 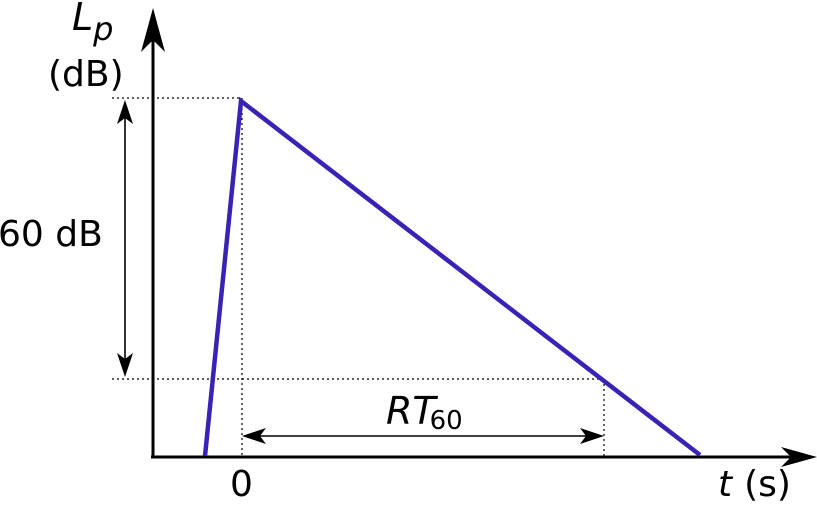 What do you see at coordinates (51, 234) in the screenshot?
I see `level-drop-label: 60 dB` at bounding box center [51, 234].